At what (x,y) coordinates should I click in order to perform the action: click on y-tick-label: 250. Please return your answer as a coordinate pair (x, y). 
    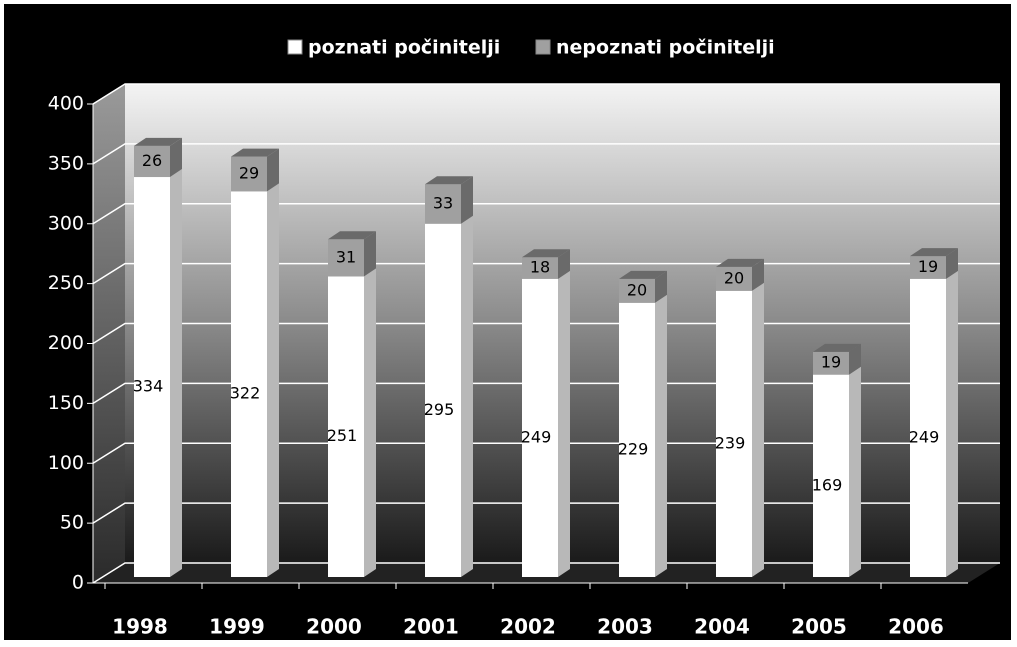
    Looking at the image, I should click on (66, 283).